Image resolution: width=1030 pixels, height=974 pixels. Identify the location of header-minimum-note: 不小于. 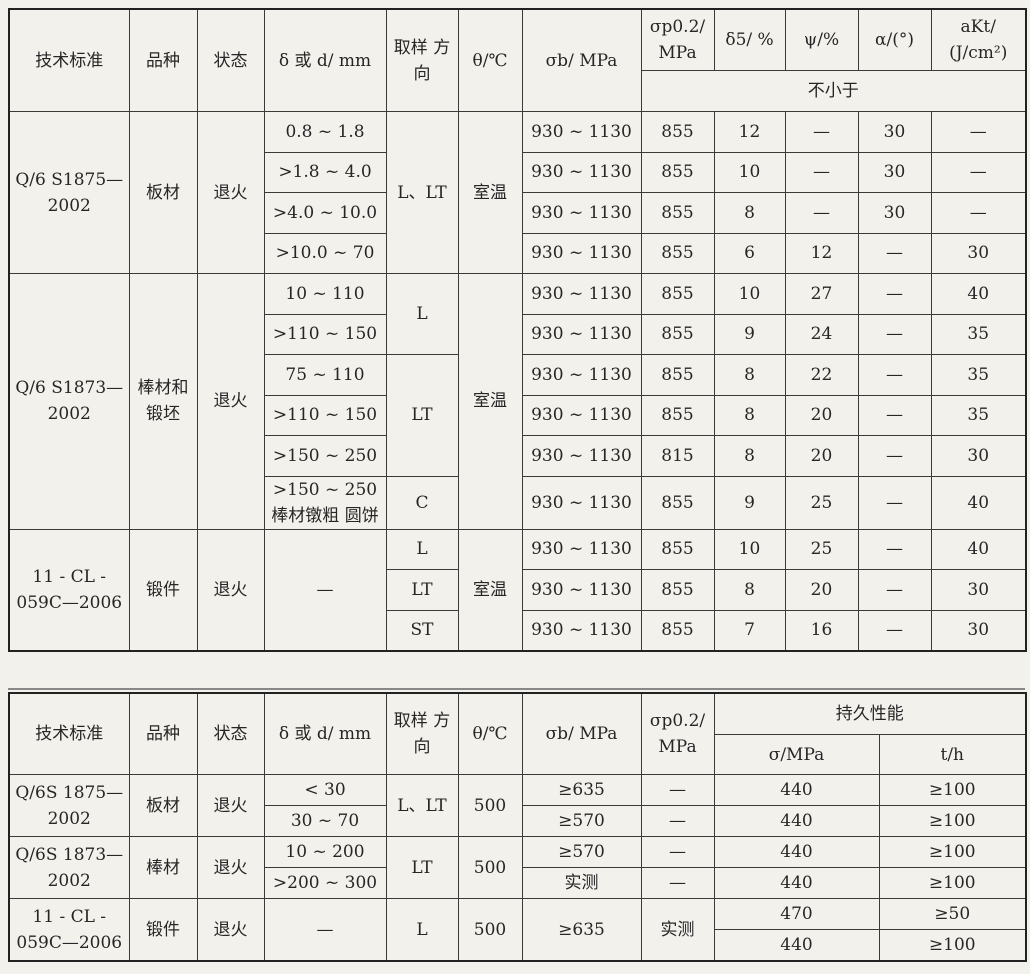
(833, 91).